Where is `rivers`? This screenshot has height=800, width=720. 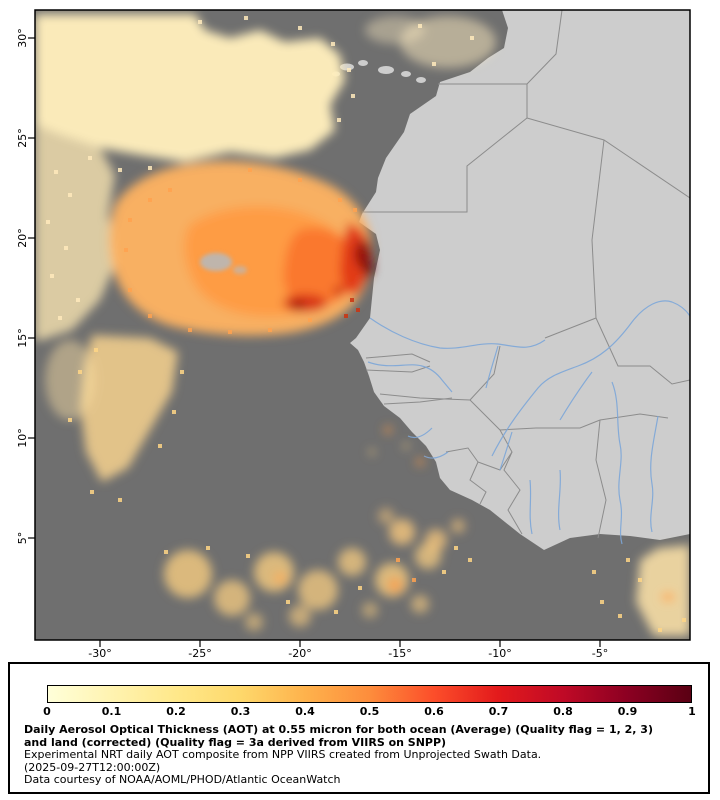
rivers is located at coordinates (528, 422).